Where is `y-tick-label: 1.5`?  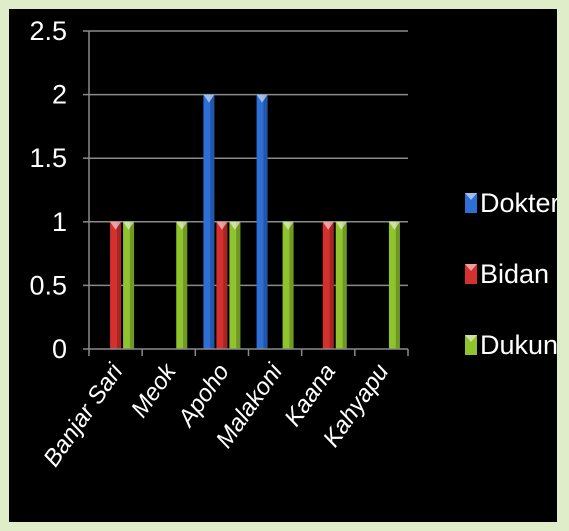 y-tick-label: 1.5 is located at coordinates (48, 158).